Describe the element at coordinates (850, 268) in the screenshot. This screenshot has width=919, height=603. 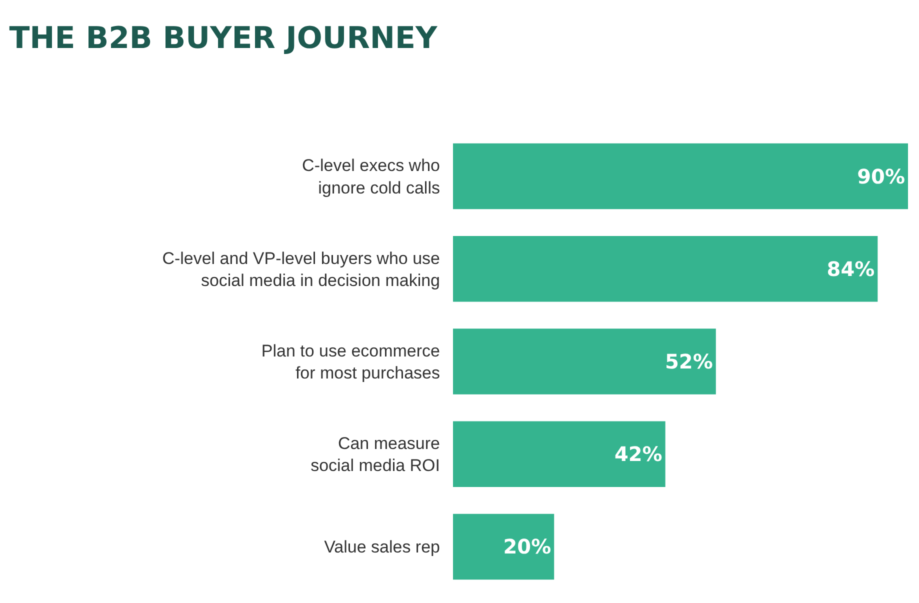
I see `data-label: 84%` at that location.